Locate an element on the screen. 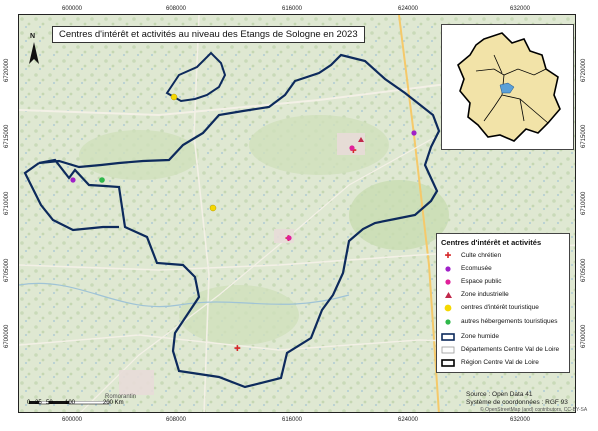 The height and width of the screenshot is (431, 598). yellow-dot-icon is located at coordinates (448, 308).